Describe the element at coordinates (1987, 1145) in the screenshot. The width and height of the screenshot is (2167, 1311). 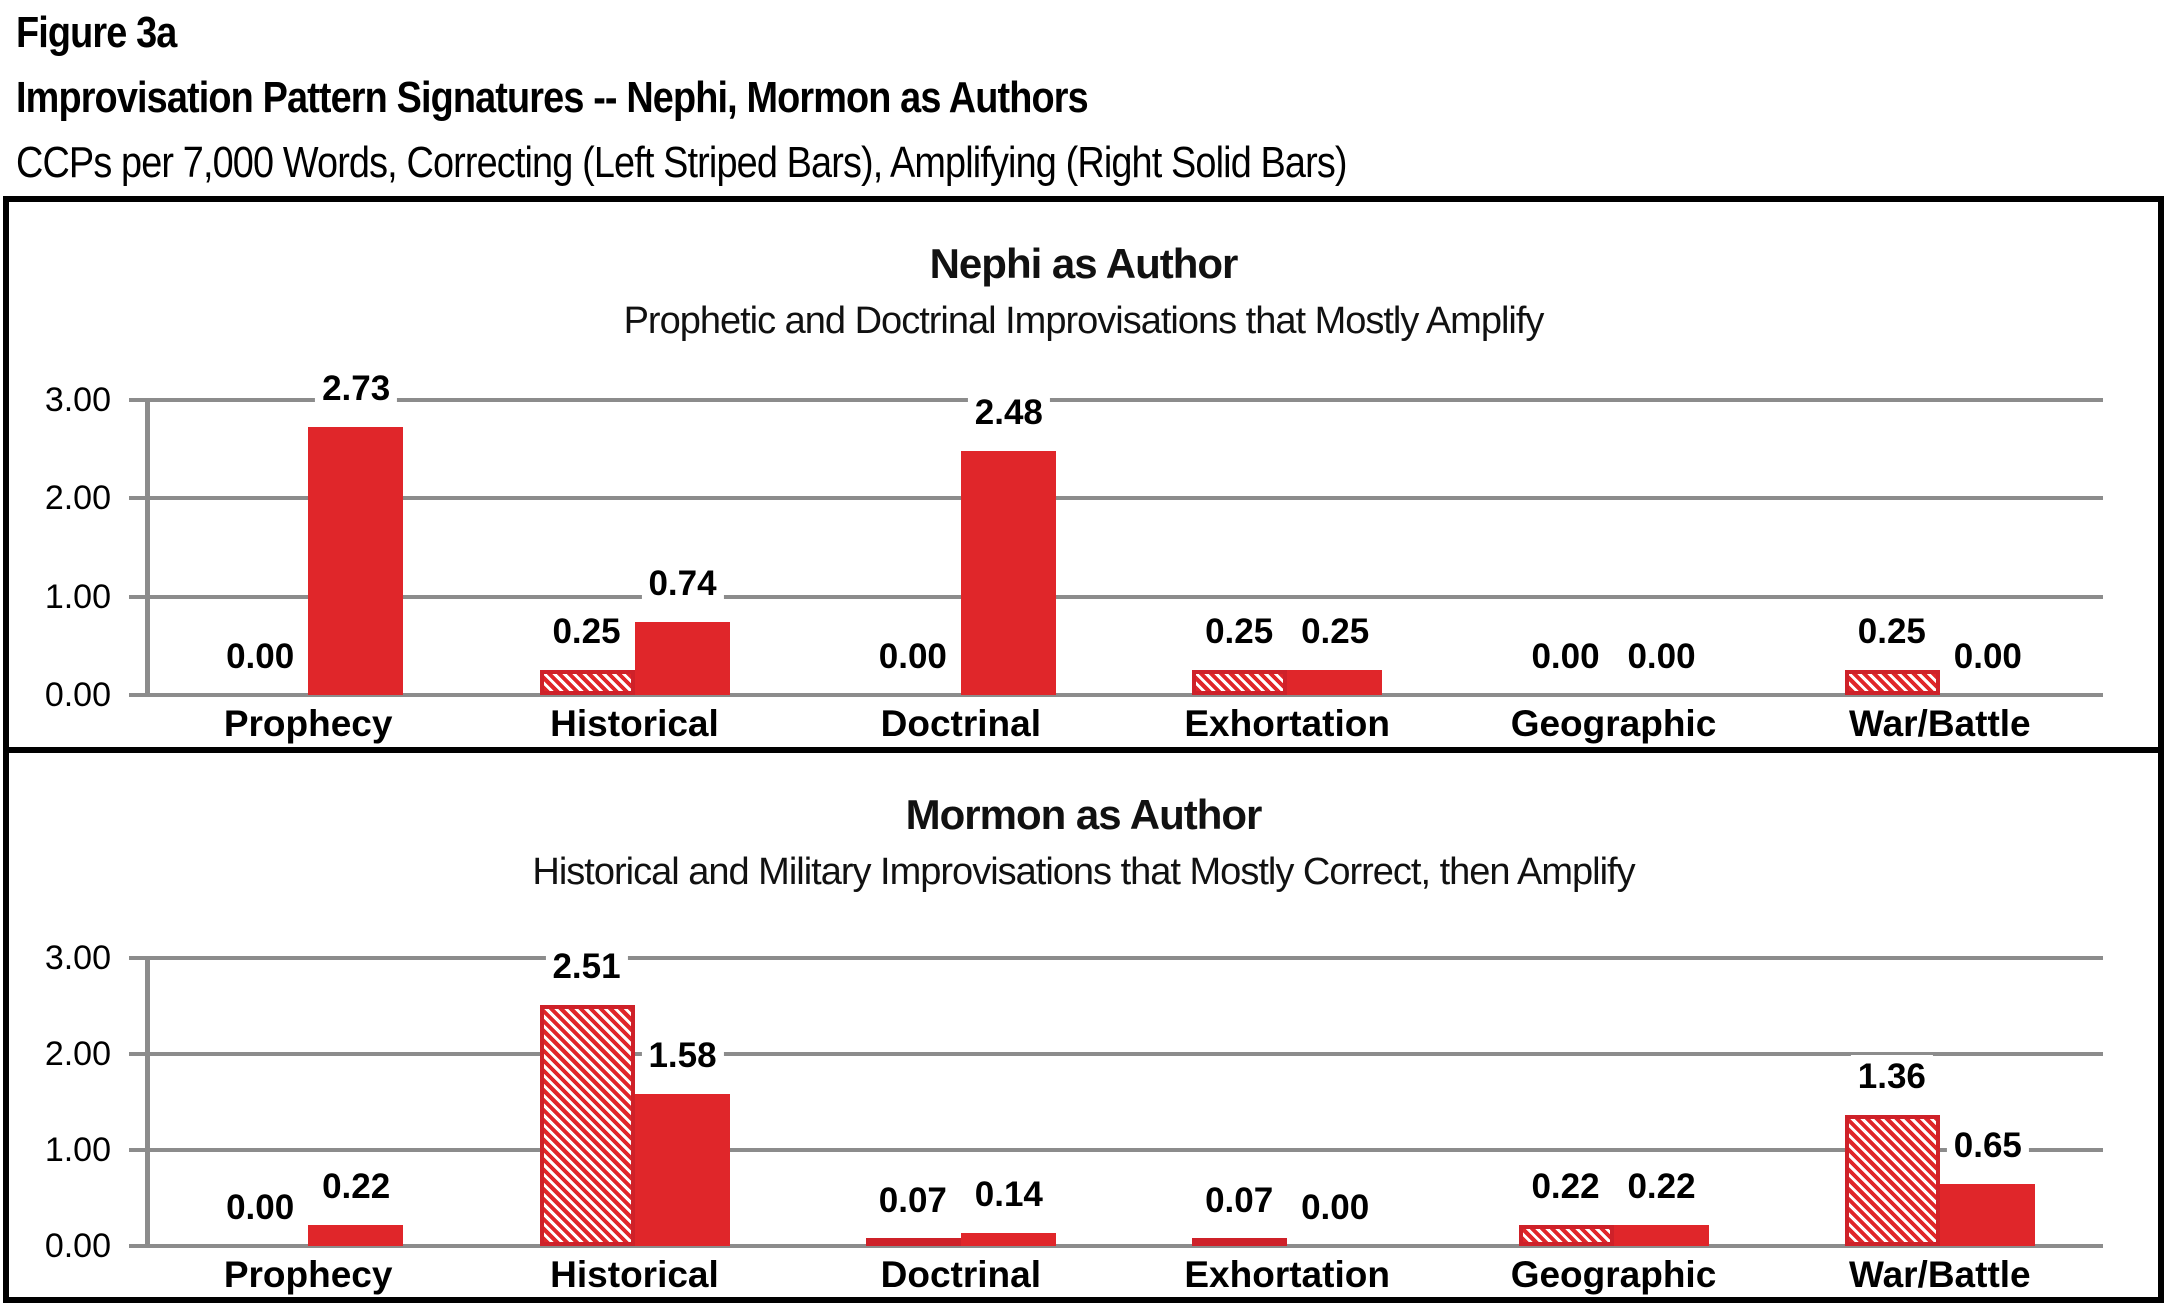
I see `data-label: 0.65` at that location.